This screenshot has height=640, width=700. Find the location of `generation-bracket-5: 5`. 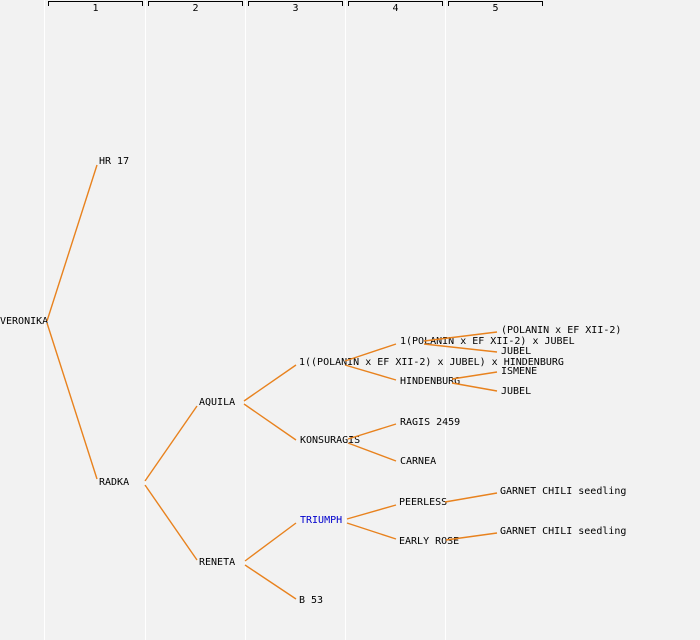

generation-bracket-5: 5 is located at coordinates (495, 7).